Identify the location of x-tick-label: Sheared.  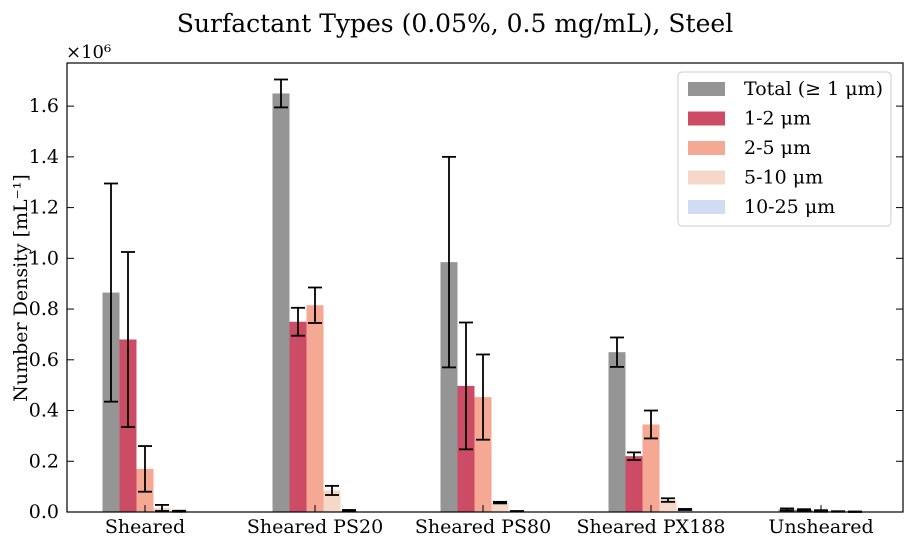
(145, 527).